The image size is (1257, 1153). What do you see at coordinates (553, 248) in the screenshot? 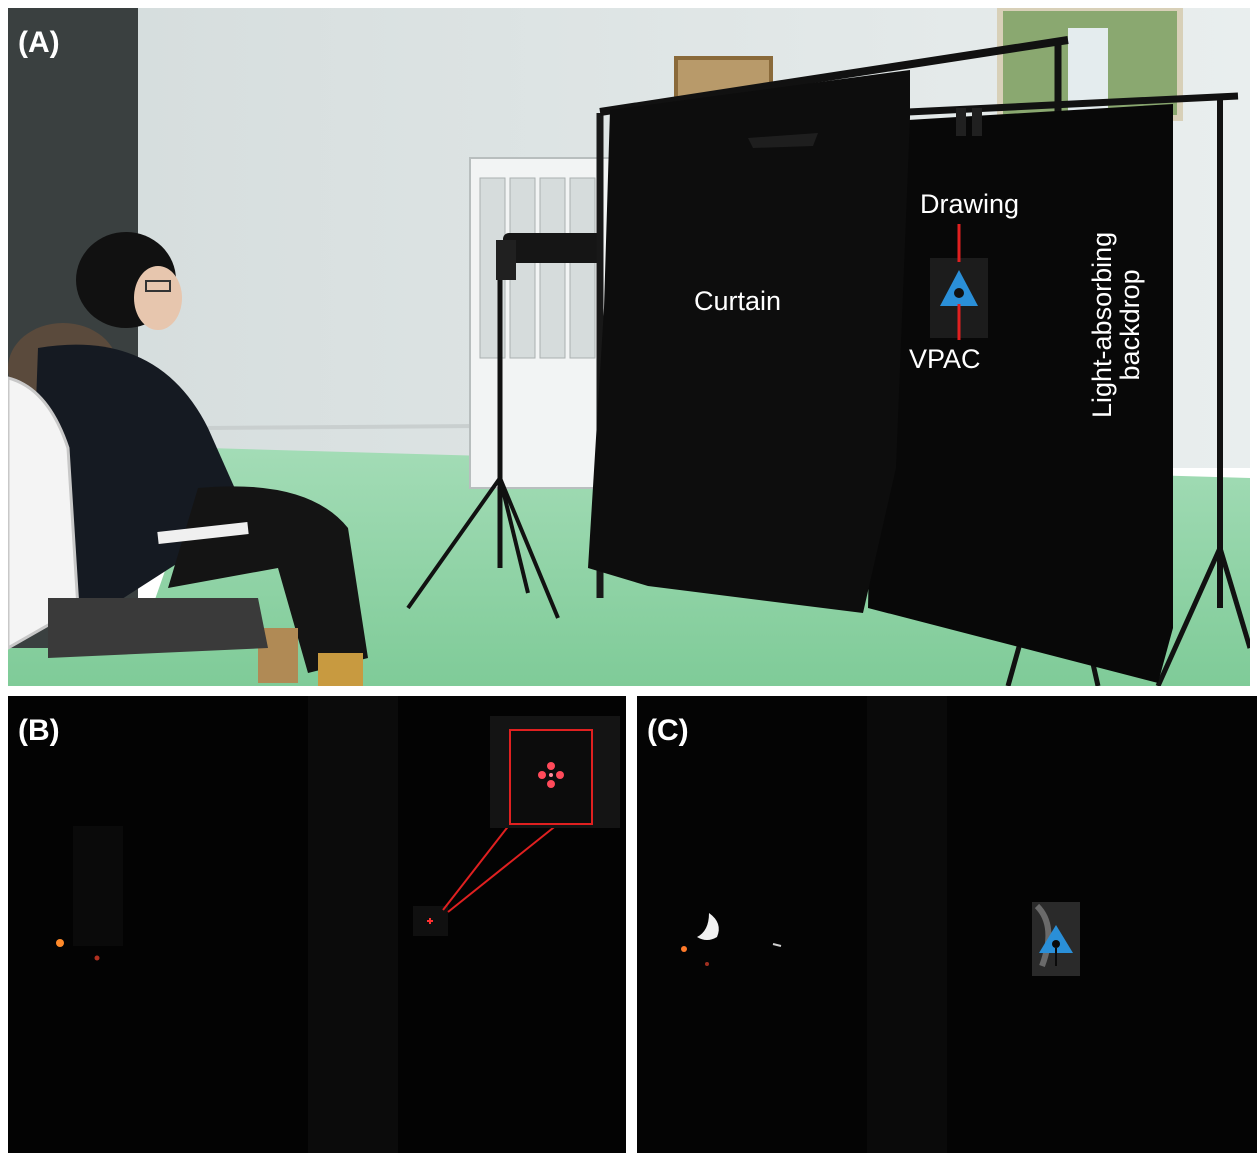
I see `projector-arm` at bounding box center [553, 248].